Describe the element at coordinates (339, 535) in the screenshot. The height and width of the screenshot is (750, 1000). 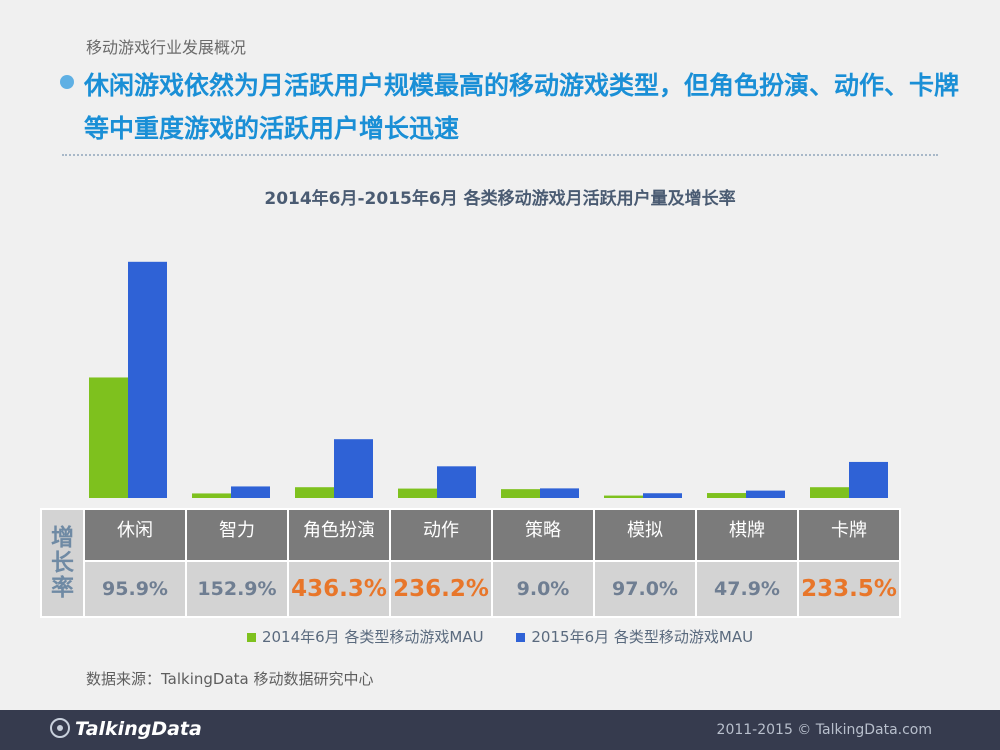
I see `category-label: 角色扮演` at that location.